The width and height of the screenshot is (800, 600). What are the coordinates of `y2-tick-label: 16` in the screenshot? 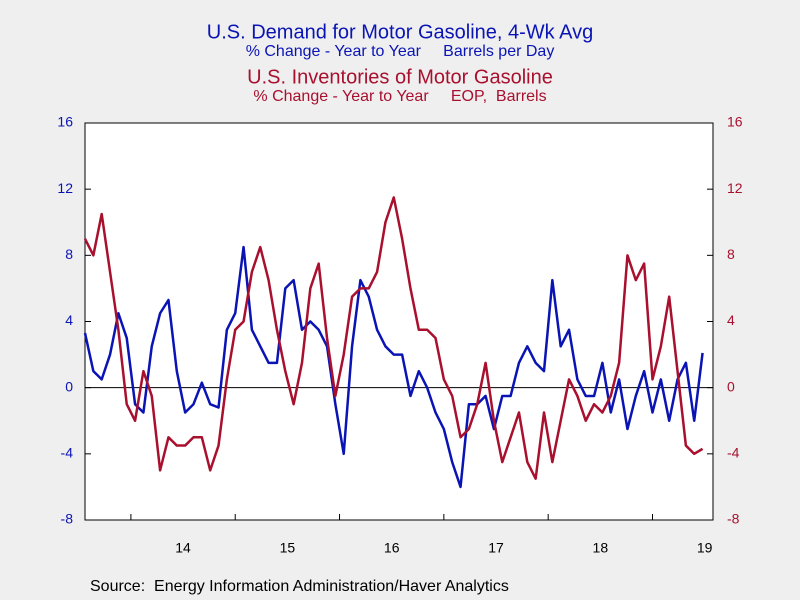 It's located at (735, 122).